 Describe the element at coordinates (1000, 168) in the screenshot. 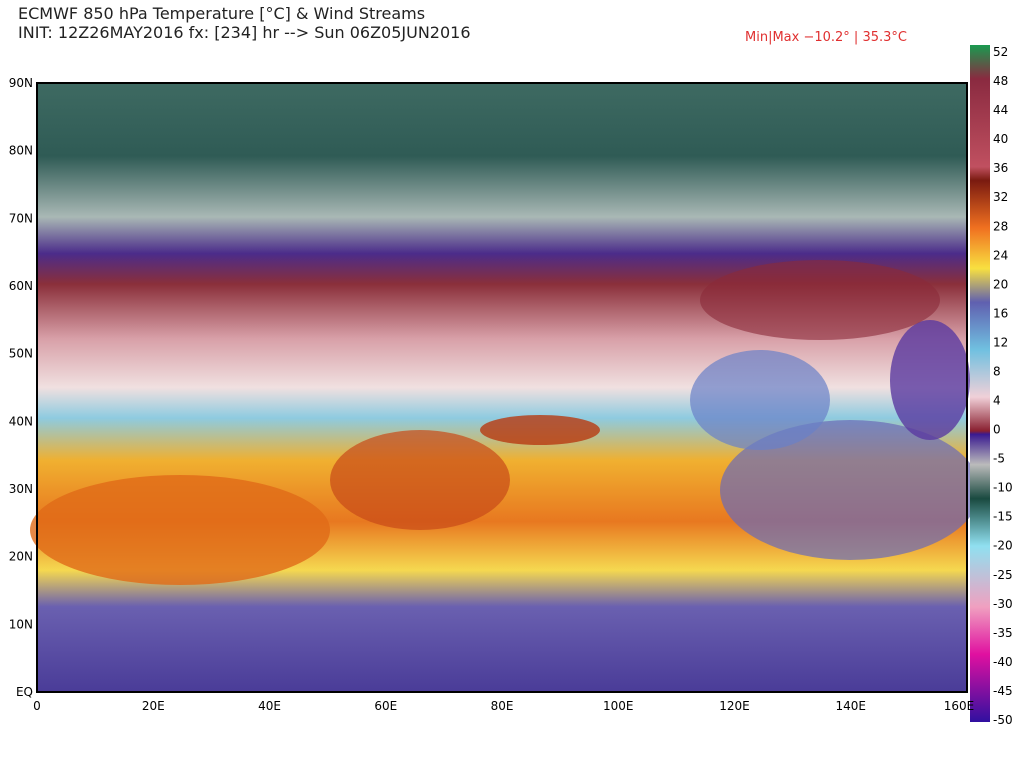

I see `colorbar-label: 36` at that location.